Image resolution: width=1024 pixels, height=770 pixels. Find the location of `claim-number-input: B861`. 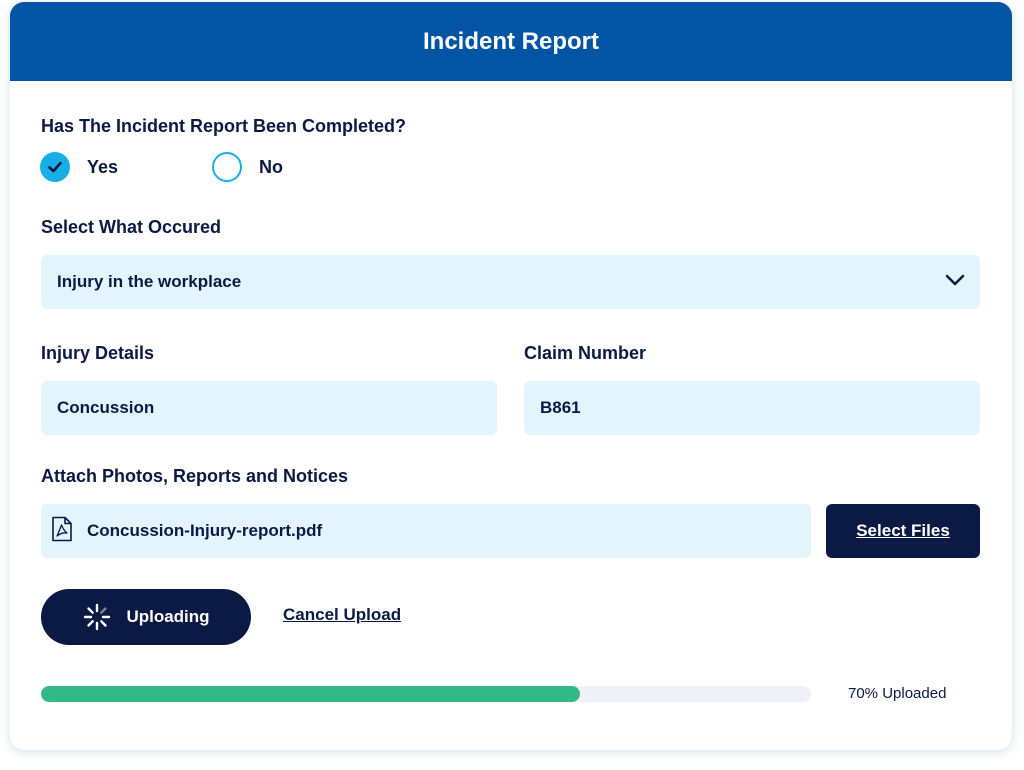

claim-number-input: B861 is located at coordinates (752, 408).